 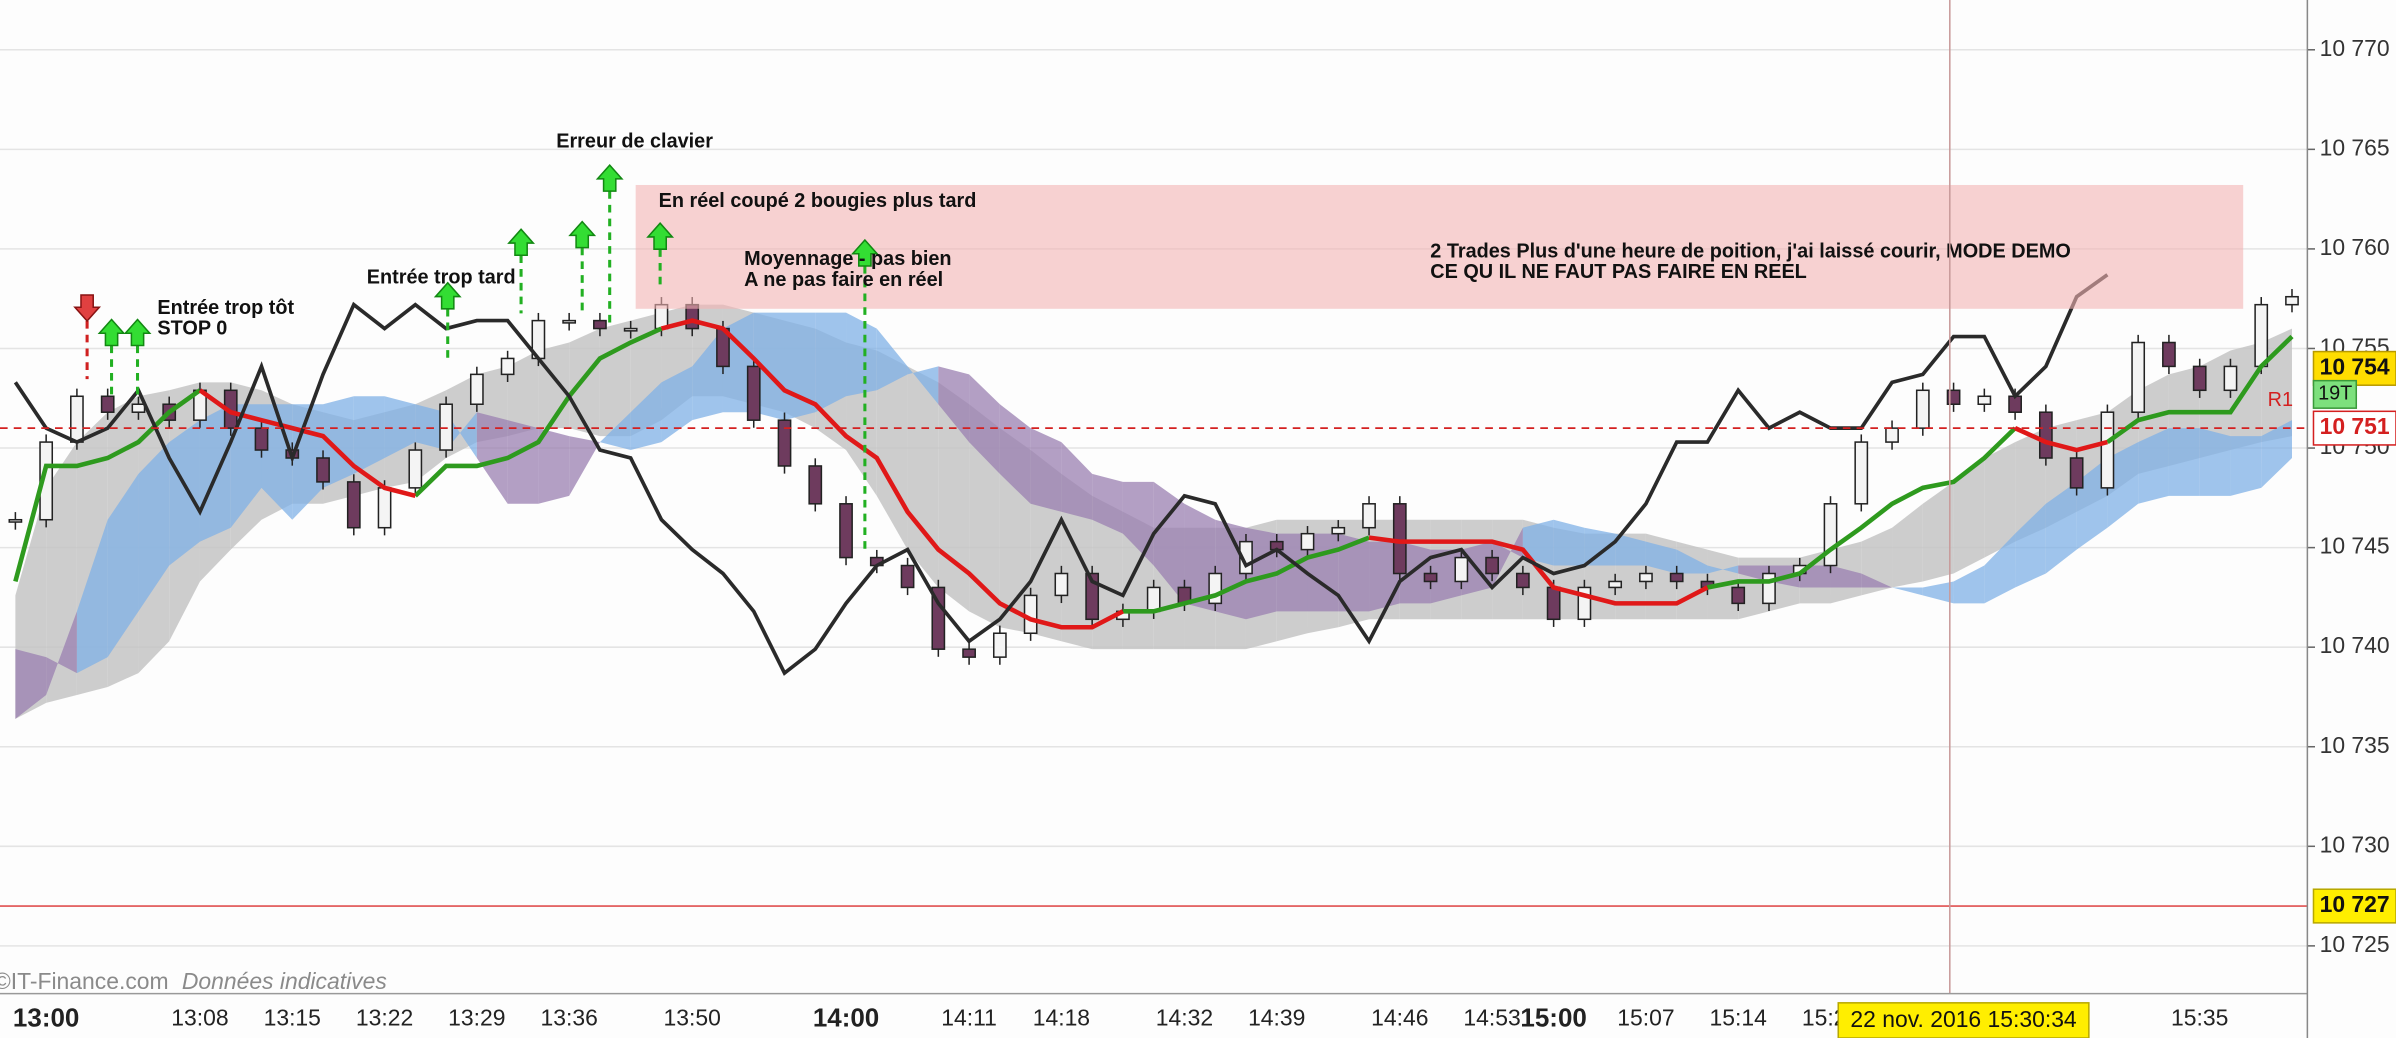 I want to click on last-price-label-box, so click(x=2354, y=368).